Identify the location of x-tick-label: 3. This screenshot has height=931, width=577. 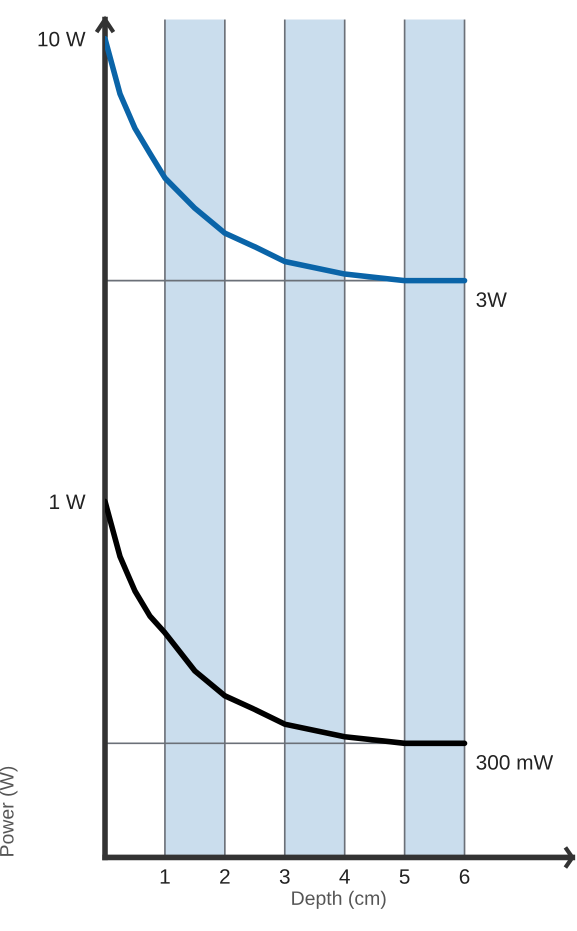
(285, 876).